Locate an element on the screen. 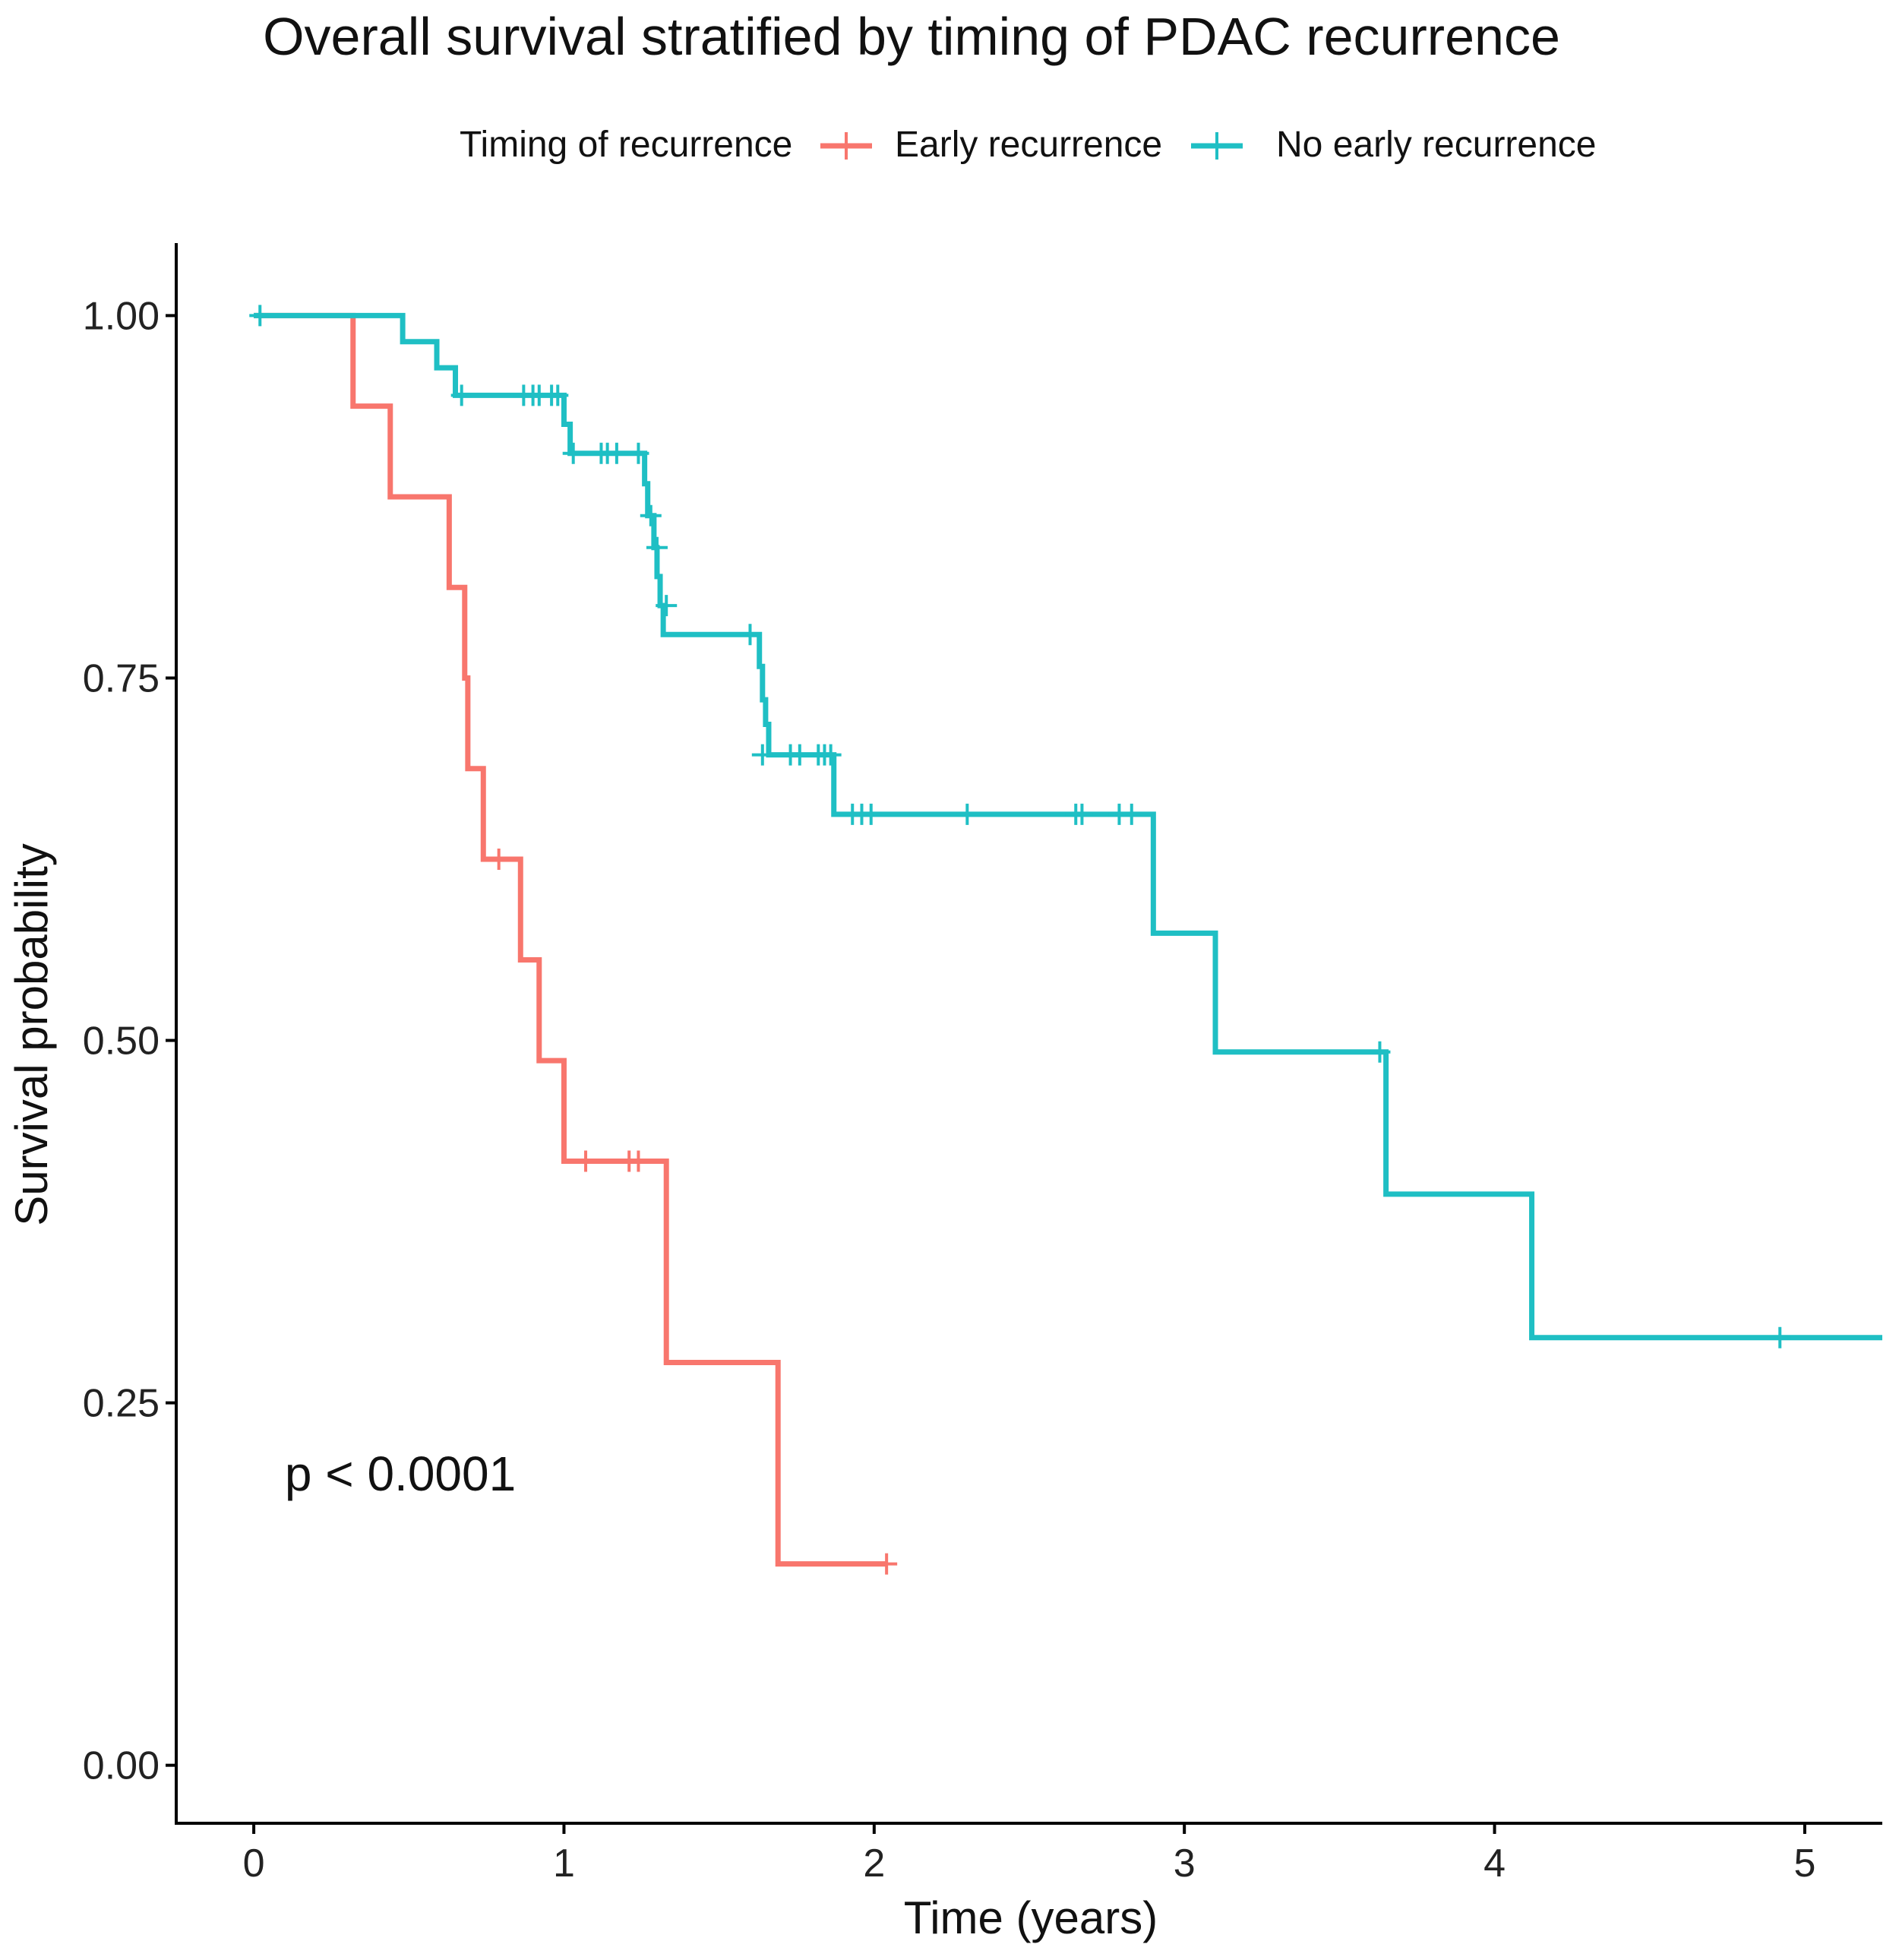  y-axis-title: Survival probability is located at coordinates (32, 1034).